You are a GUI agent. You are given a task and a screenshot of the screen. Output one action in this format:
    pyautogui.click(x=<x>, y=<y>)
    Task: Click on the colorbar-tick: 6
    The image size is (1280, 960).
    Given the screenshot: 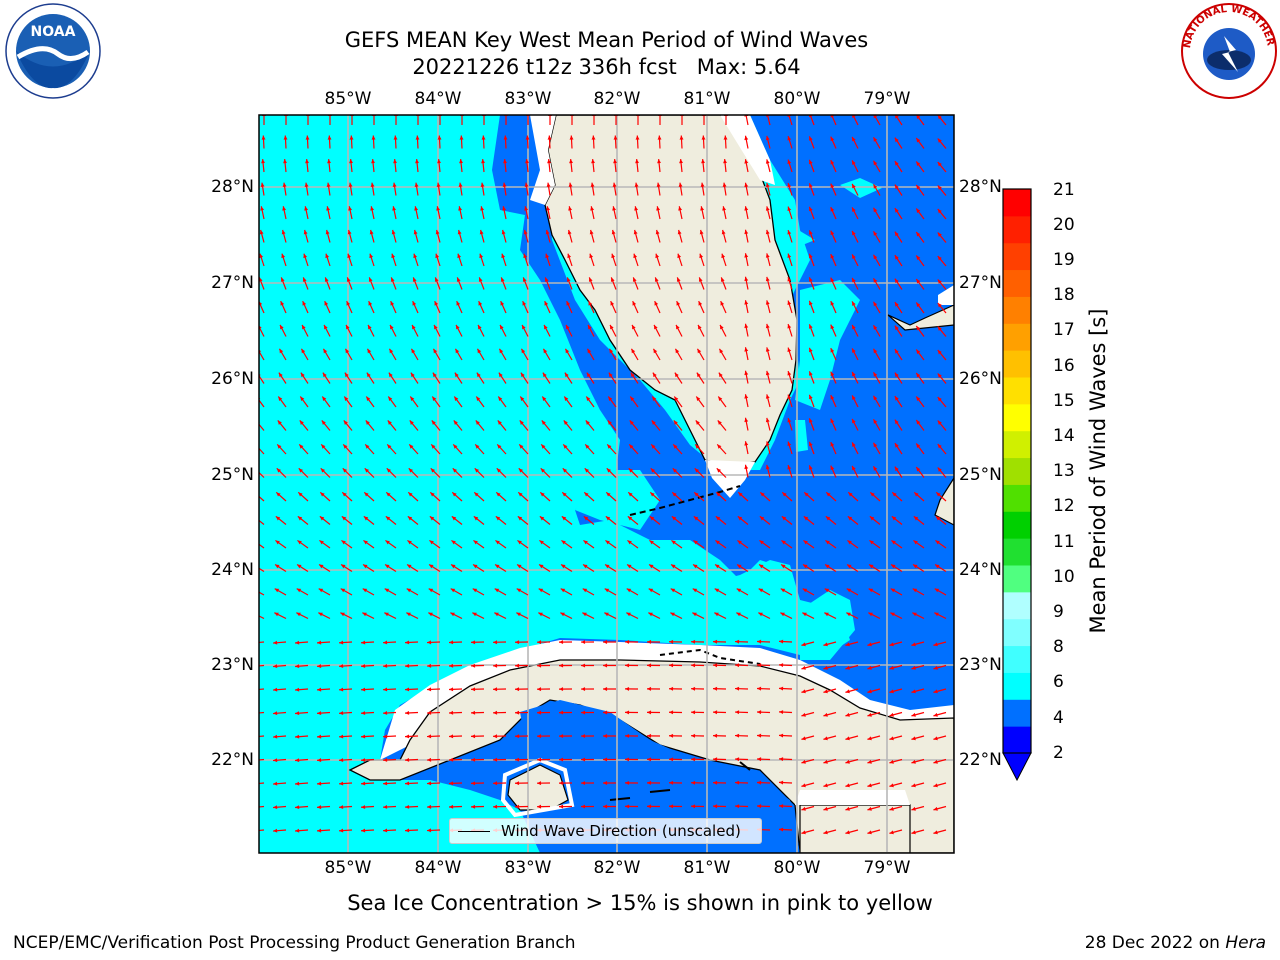 What is the action you would take?
    pyautogui.click(x=1058, y=682)
    